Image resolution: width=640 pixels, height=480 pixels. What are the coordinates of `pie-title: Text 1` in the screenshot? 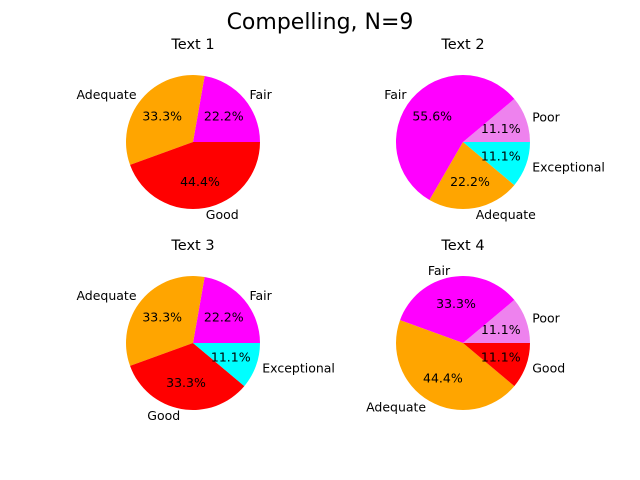 It's located at (192, 45).